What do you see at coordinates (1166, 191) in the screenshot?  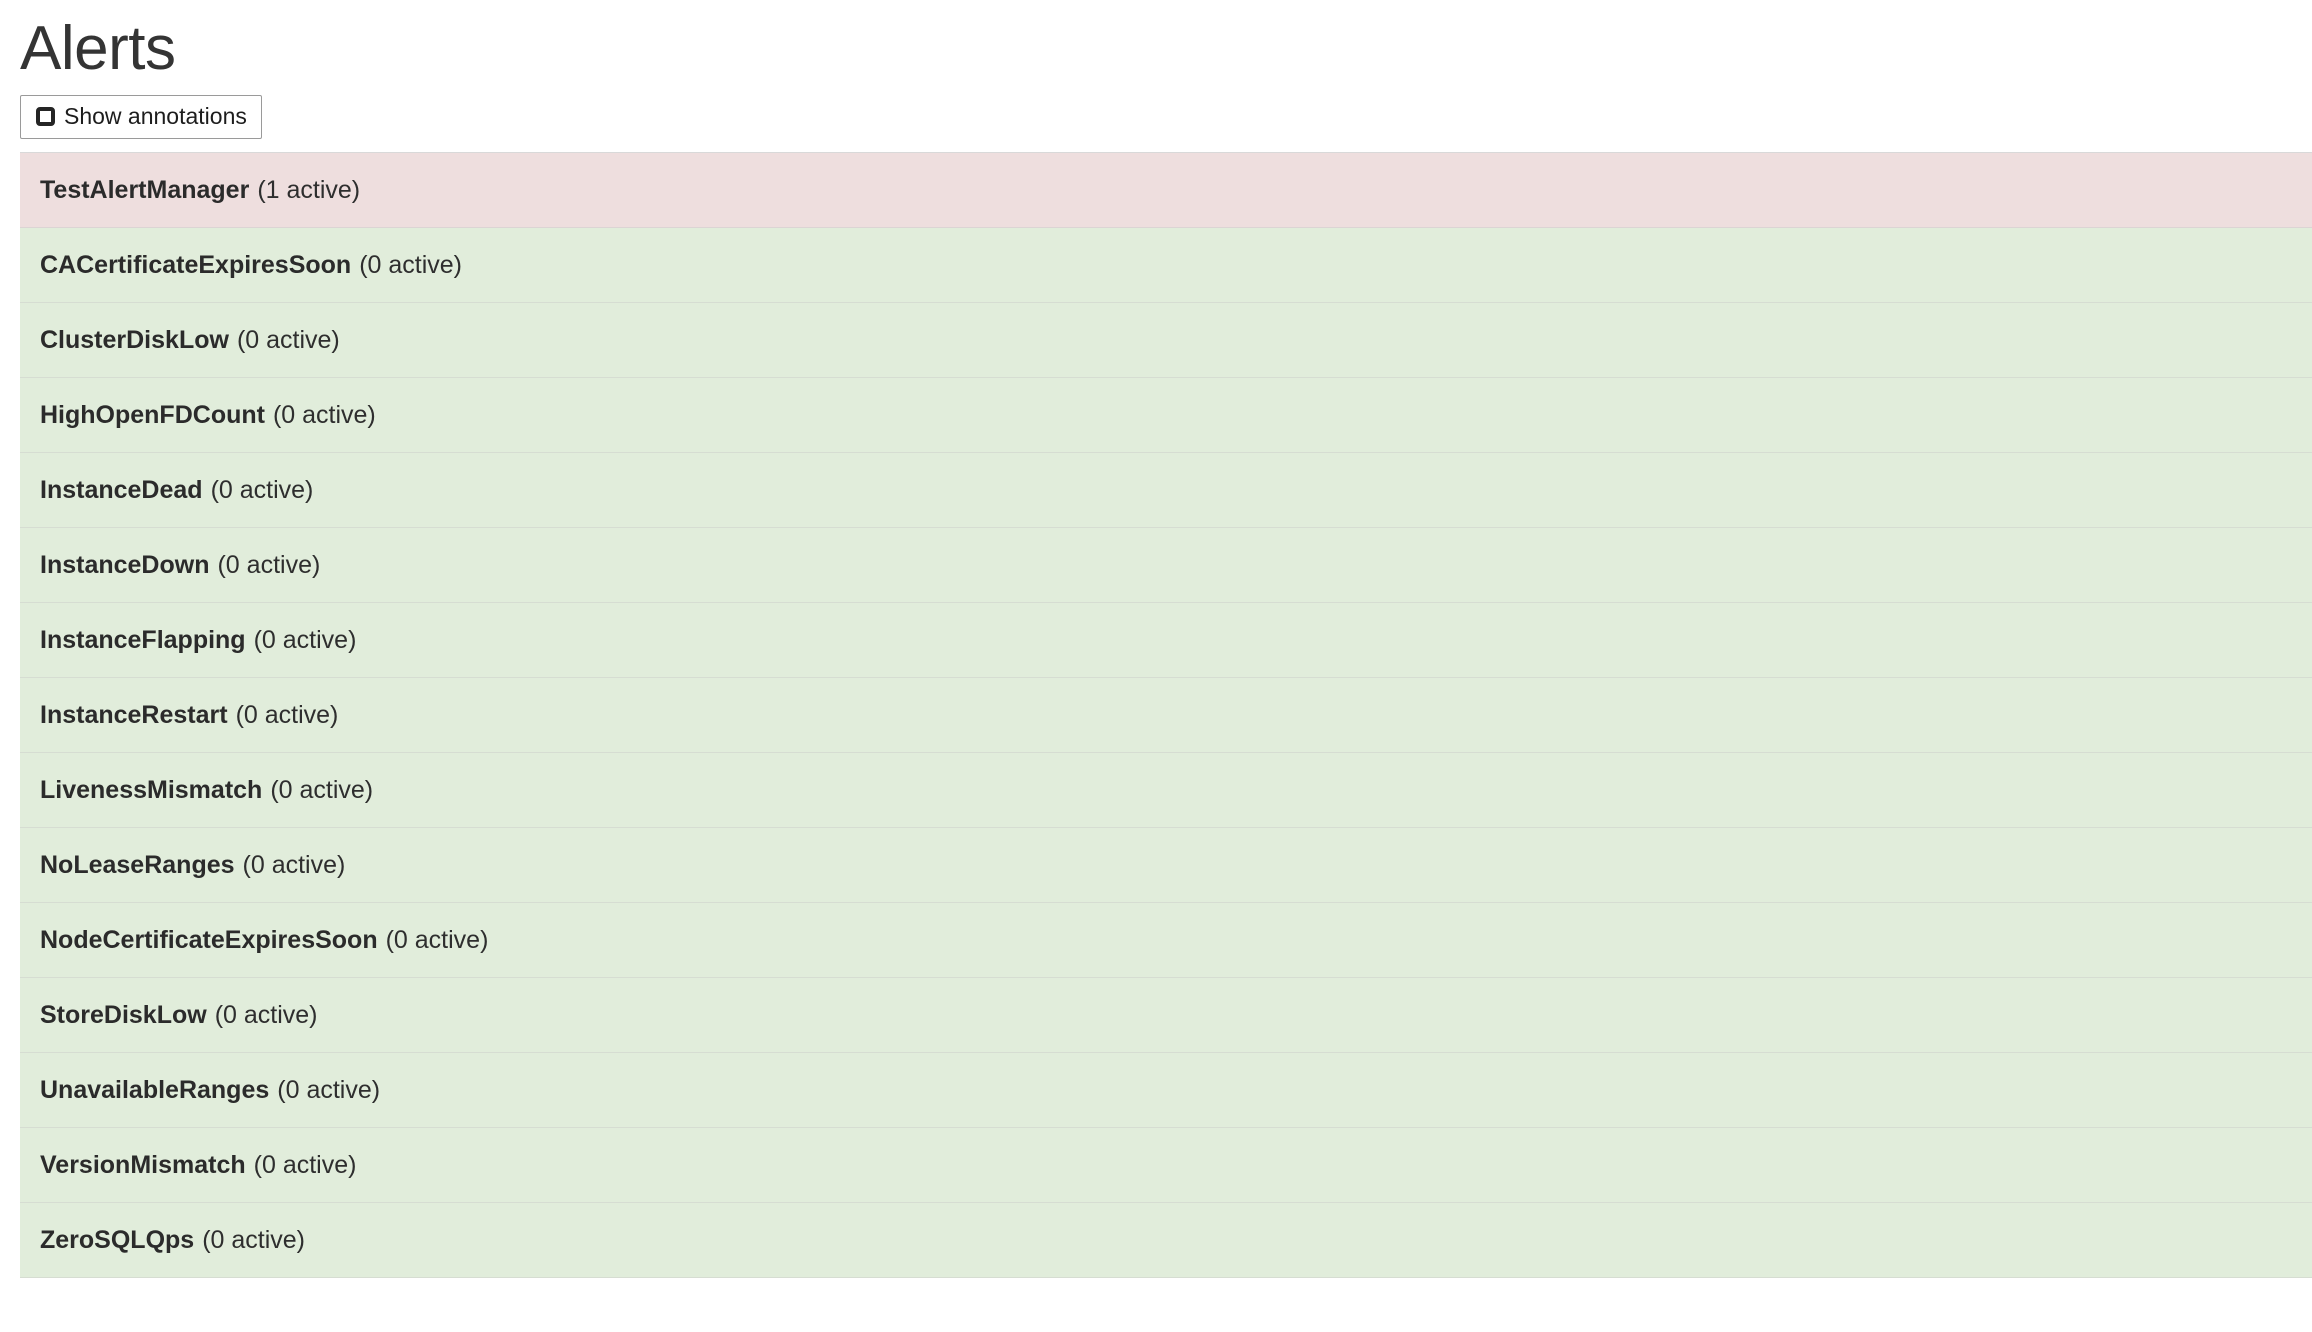 I see `alert-row: TestAlertManager (1 active)` at bounding box center [1166, 191].